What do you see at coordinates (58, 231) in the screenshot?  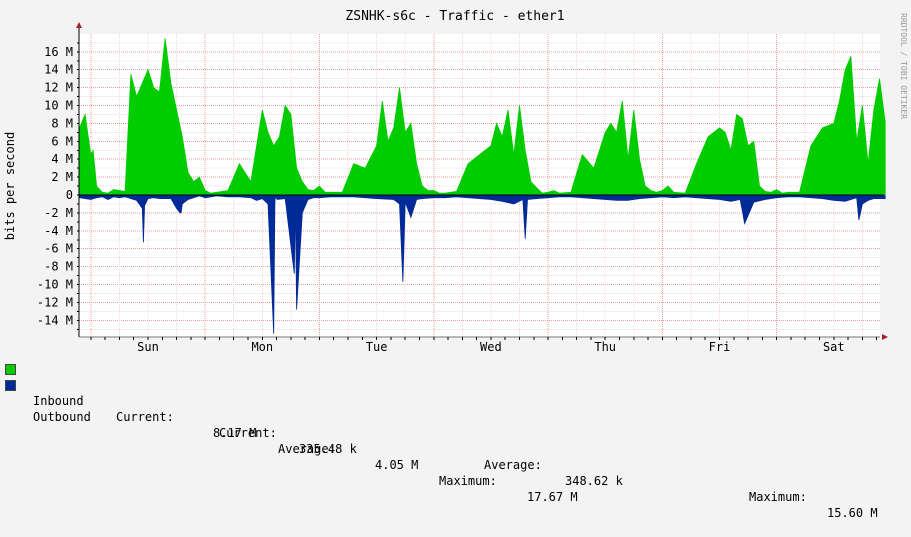 I see `y-tick-label: -4 M` at bounding box center [58, 231].